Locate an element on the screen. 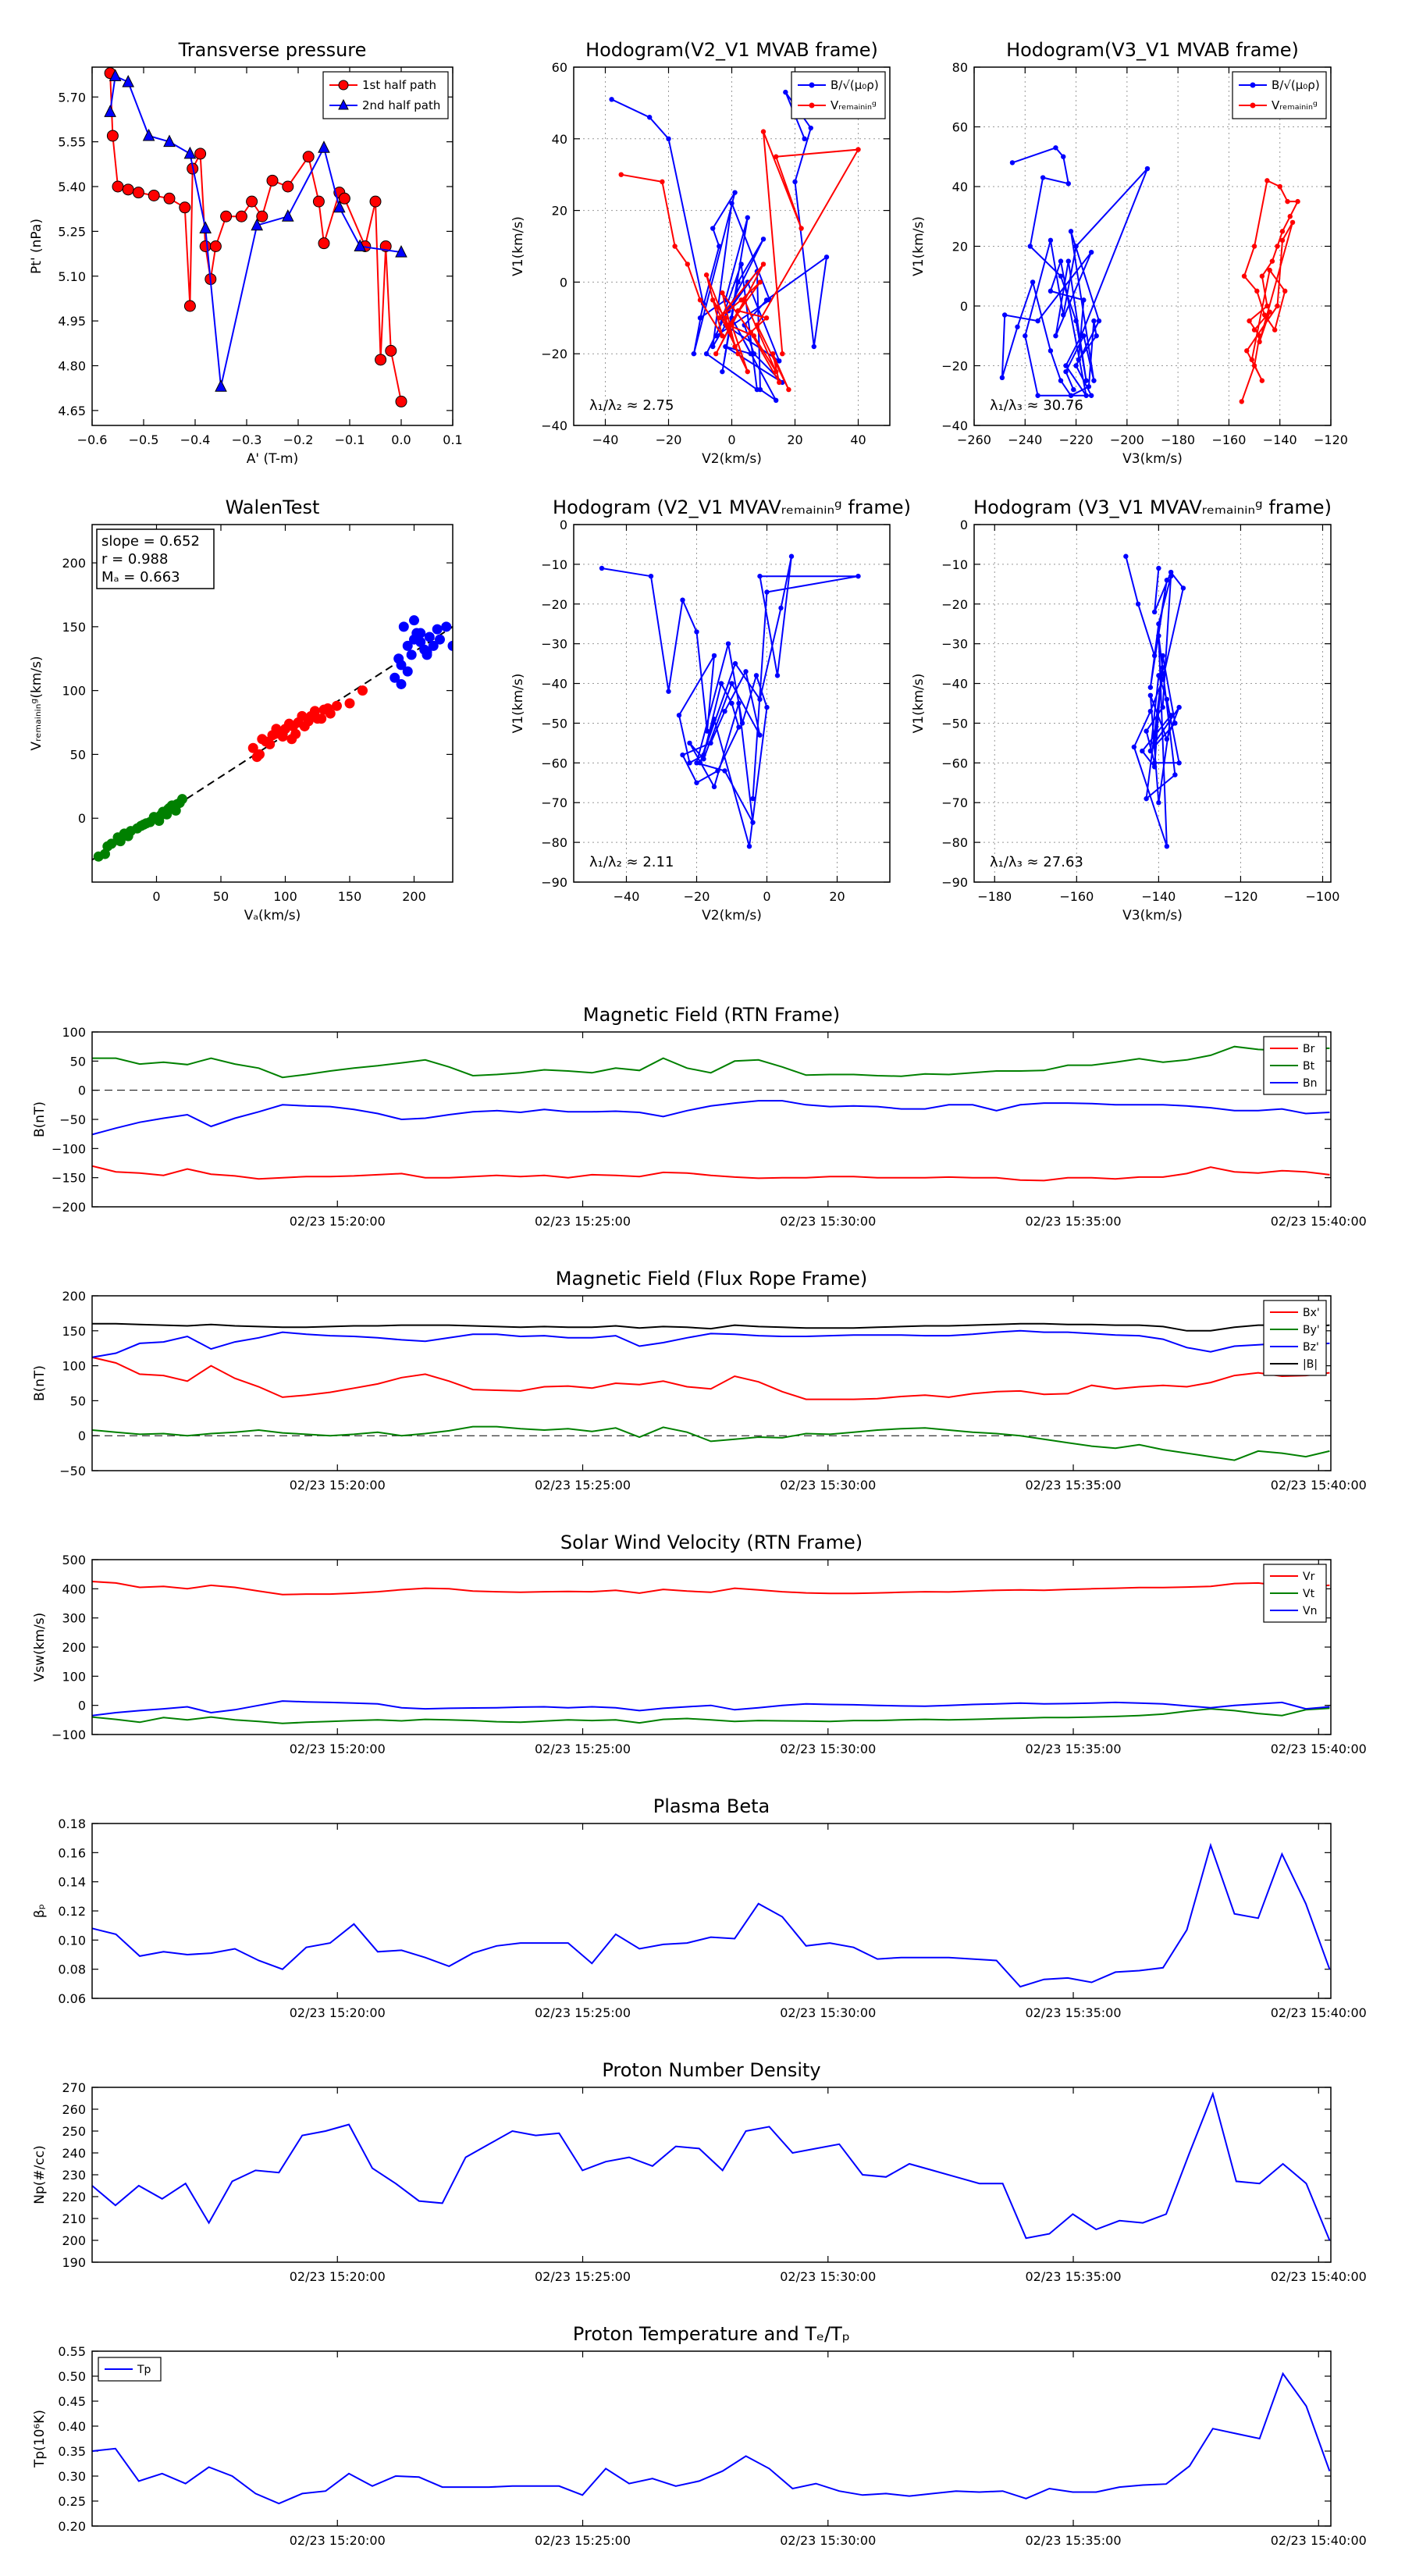 The width and height of the screenshot is (1405, 2576). legend-label: Bx' is located at coordinates (1311, 1313).